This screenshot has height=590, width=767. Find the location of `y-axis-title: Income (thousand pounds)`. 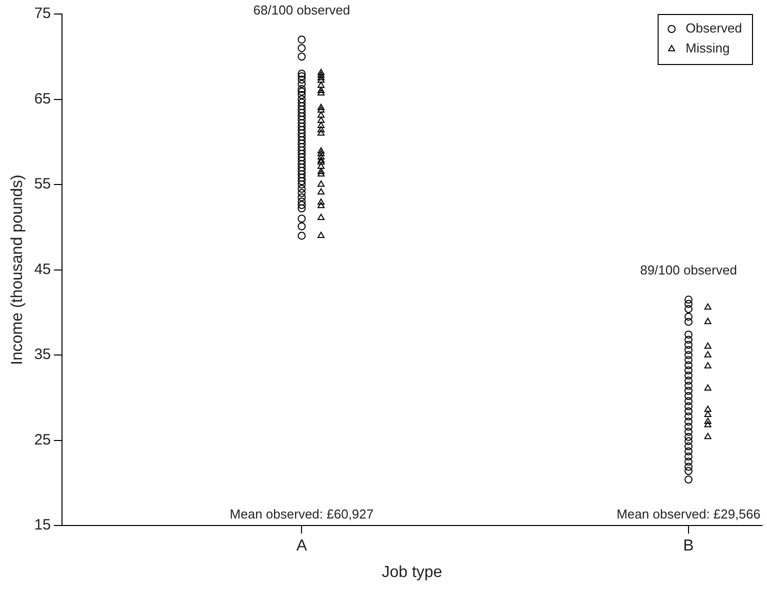

y-axis-title: Income (thousand pounds) is located at coordinates (17, 269).